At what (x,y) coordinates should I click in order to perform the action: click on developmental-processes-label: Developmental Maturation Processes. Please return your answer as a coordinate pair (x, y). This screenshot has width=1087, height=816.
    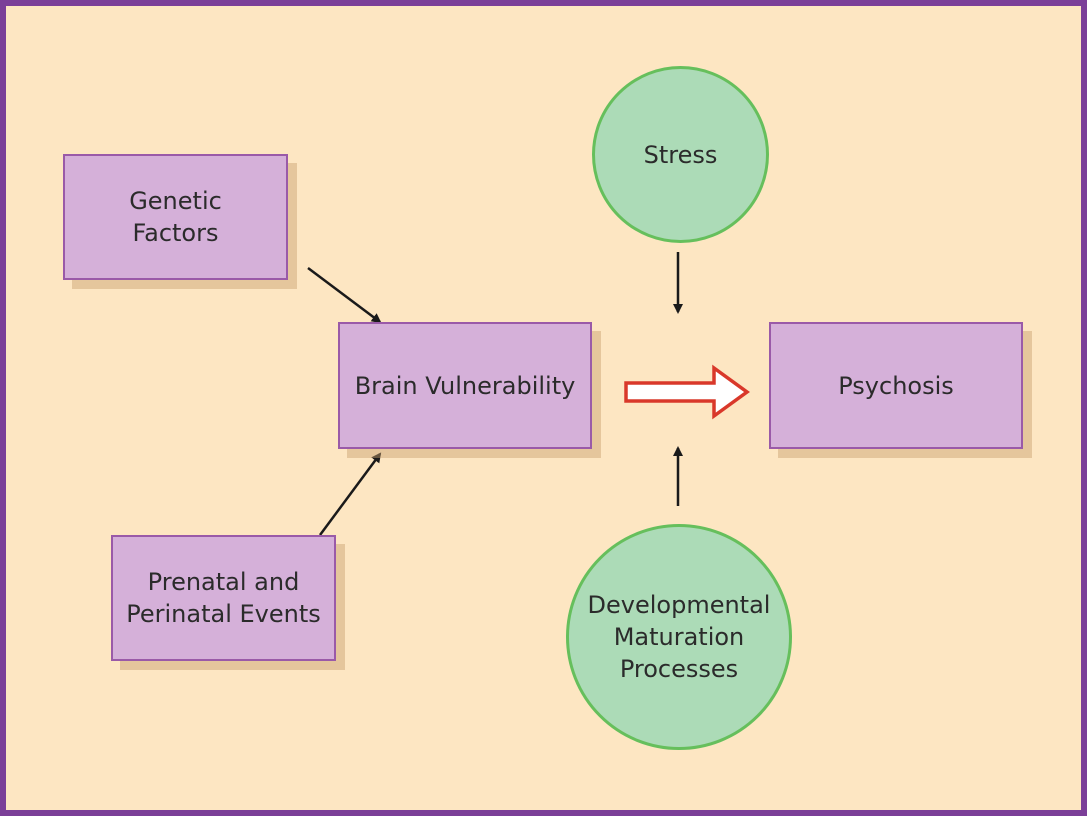
    Looking at the image, I should click on (679, 637).